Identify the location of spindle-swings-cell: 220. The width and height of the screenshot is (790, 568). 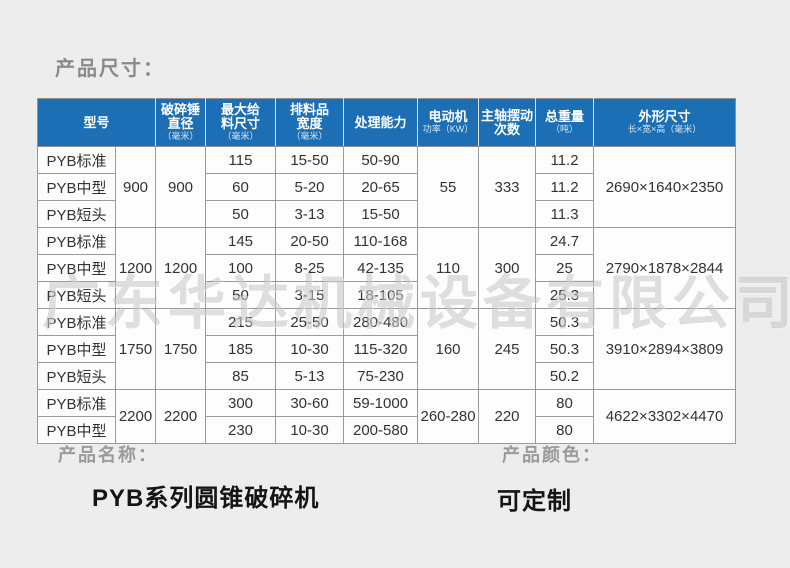
(507, 416).